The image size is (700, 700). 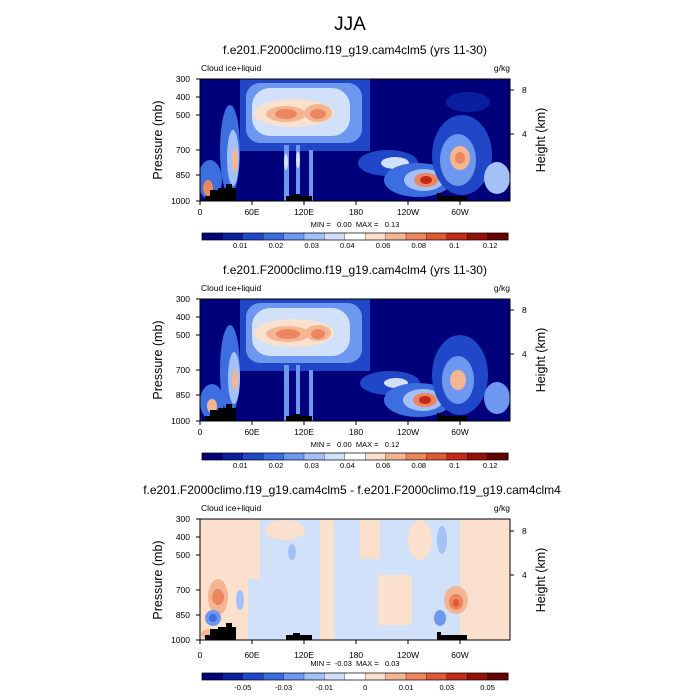 I want to click on panel-1-xtick-label-2: 120E, so click(x=304, y=212).